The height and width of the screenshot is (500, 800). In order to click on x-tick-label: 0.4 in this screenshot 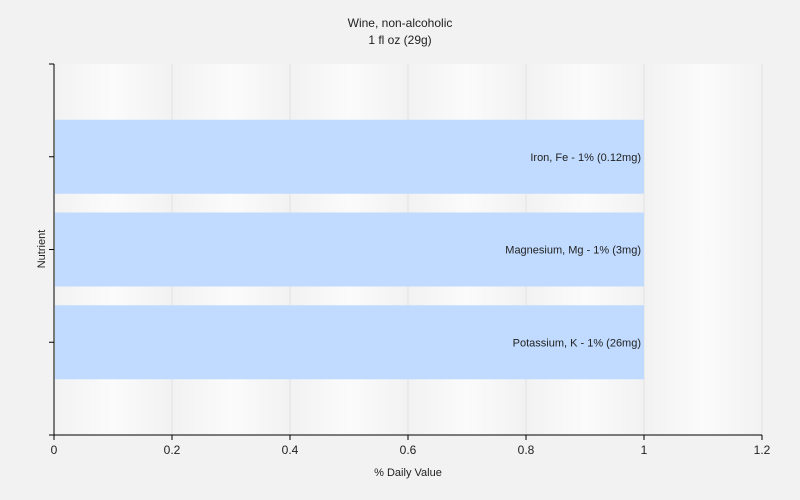, I will do `click(290, 450)`.